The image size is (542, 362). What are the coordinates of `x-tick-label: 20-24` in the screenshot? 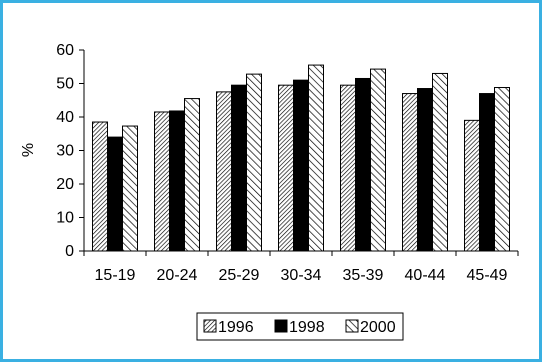 It's located at (177, 275).